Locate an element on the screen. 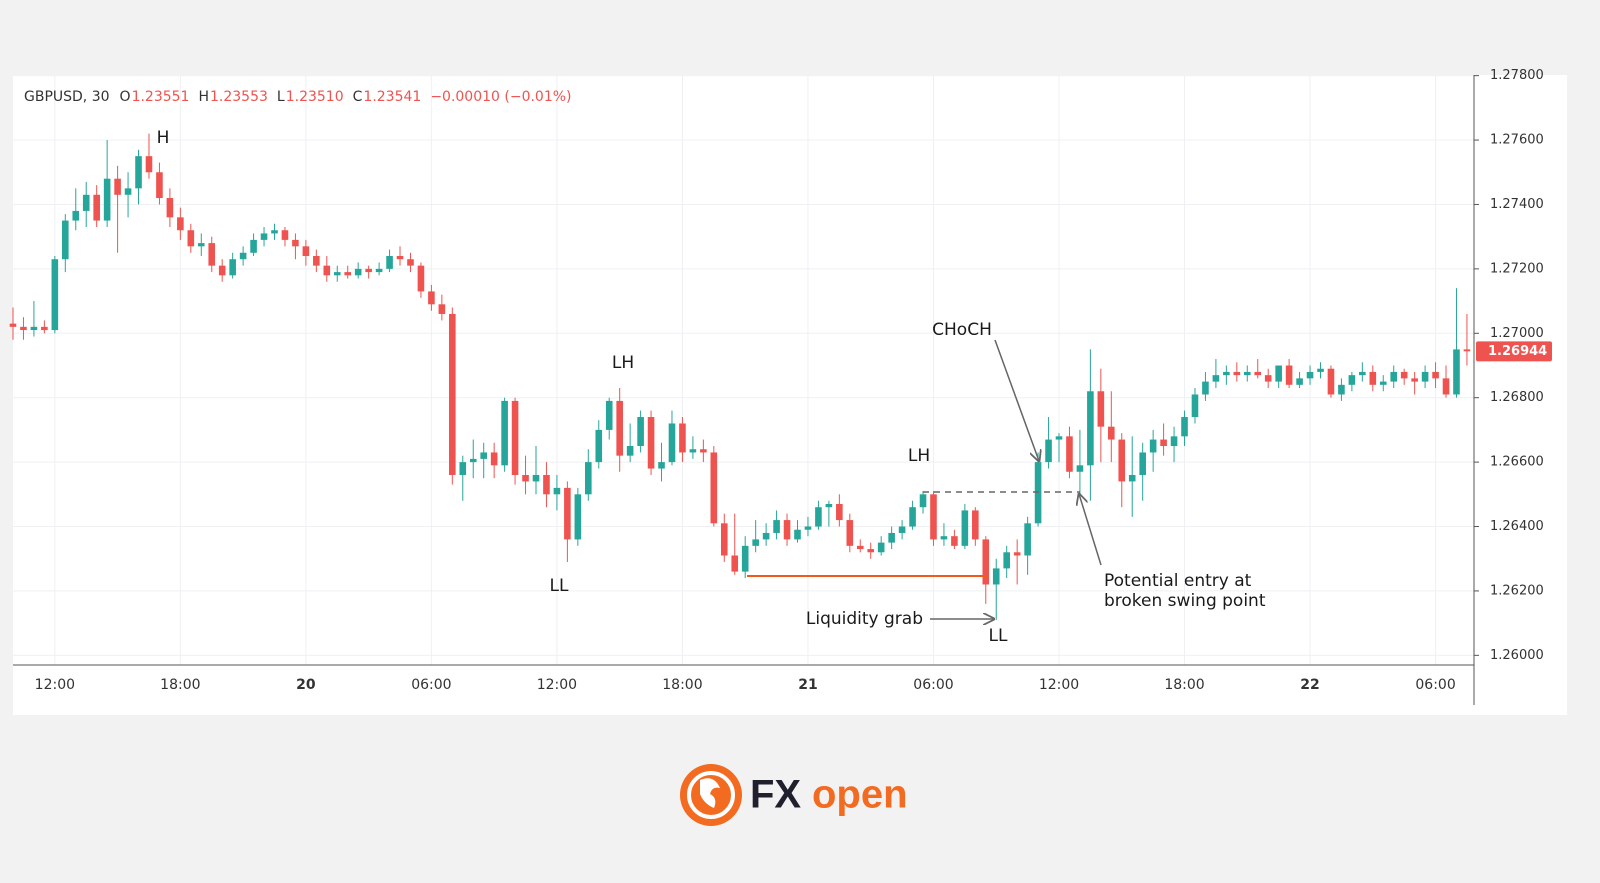  header-value: 1.23553 is located at coordinates (239, 97).